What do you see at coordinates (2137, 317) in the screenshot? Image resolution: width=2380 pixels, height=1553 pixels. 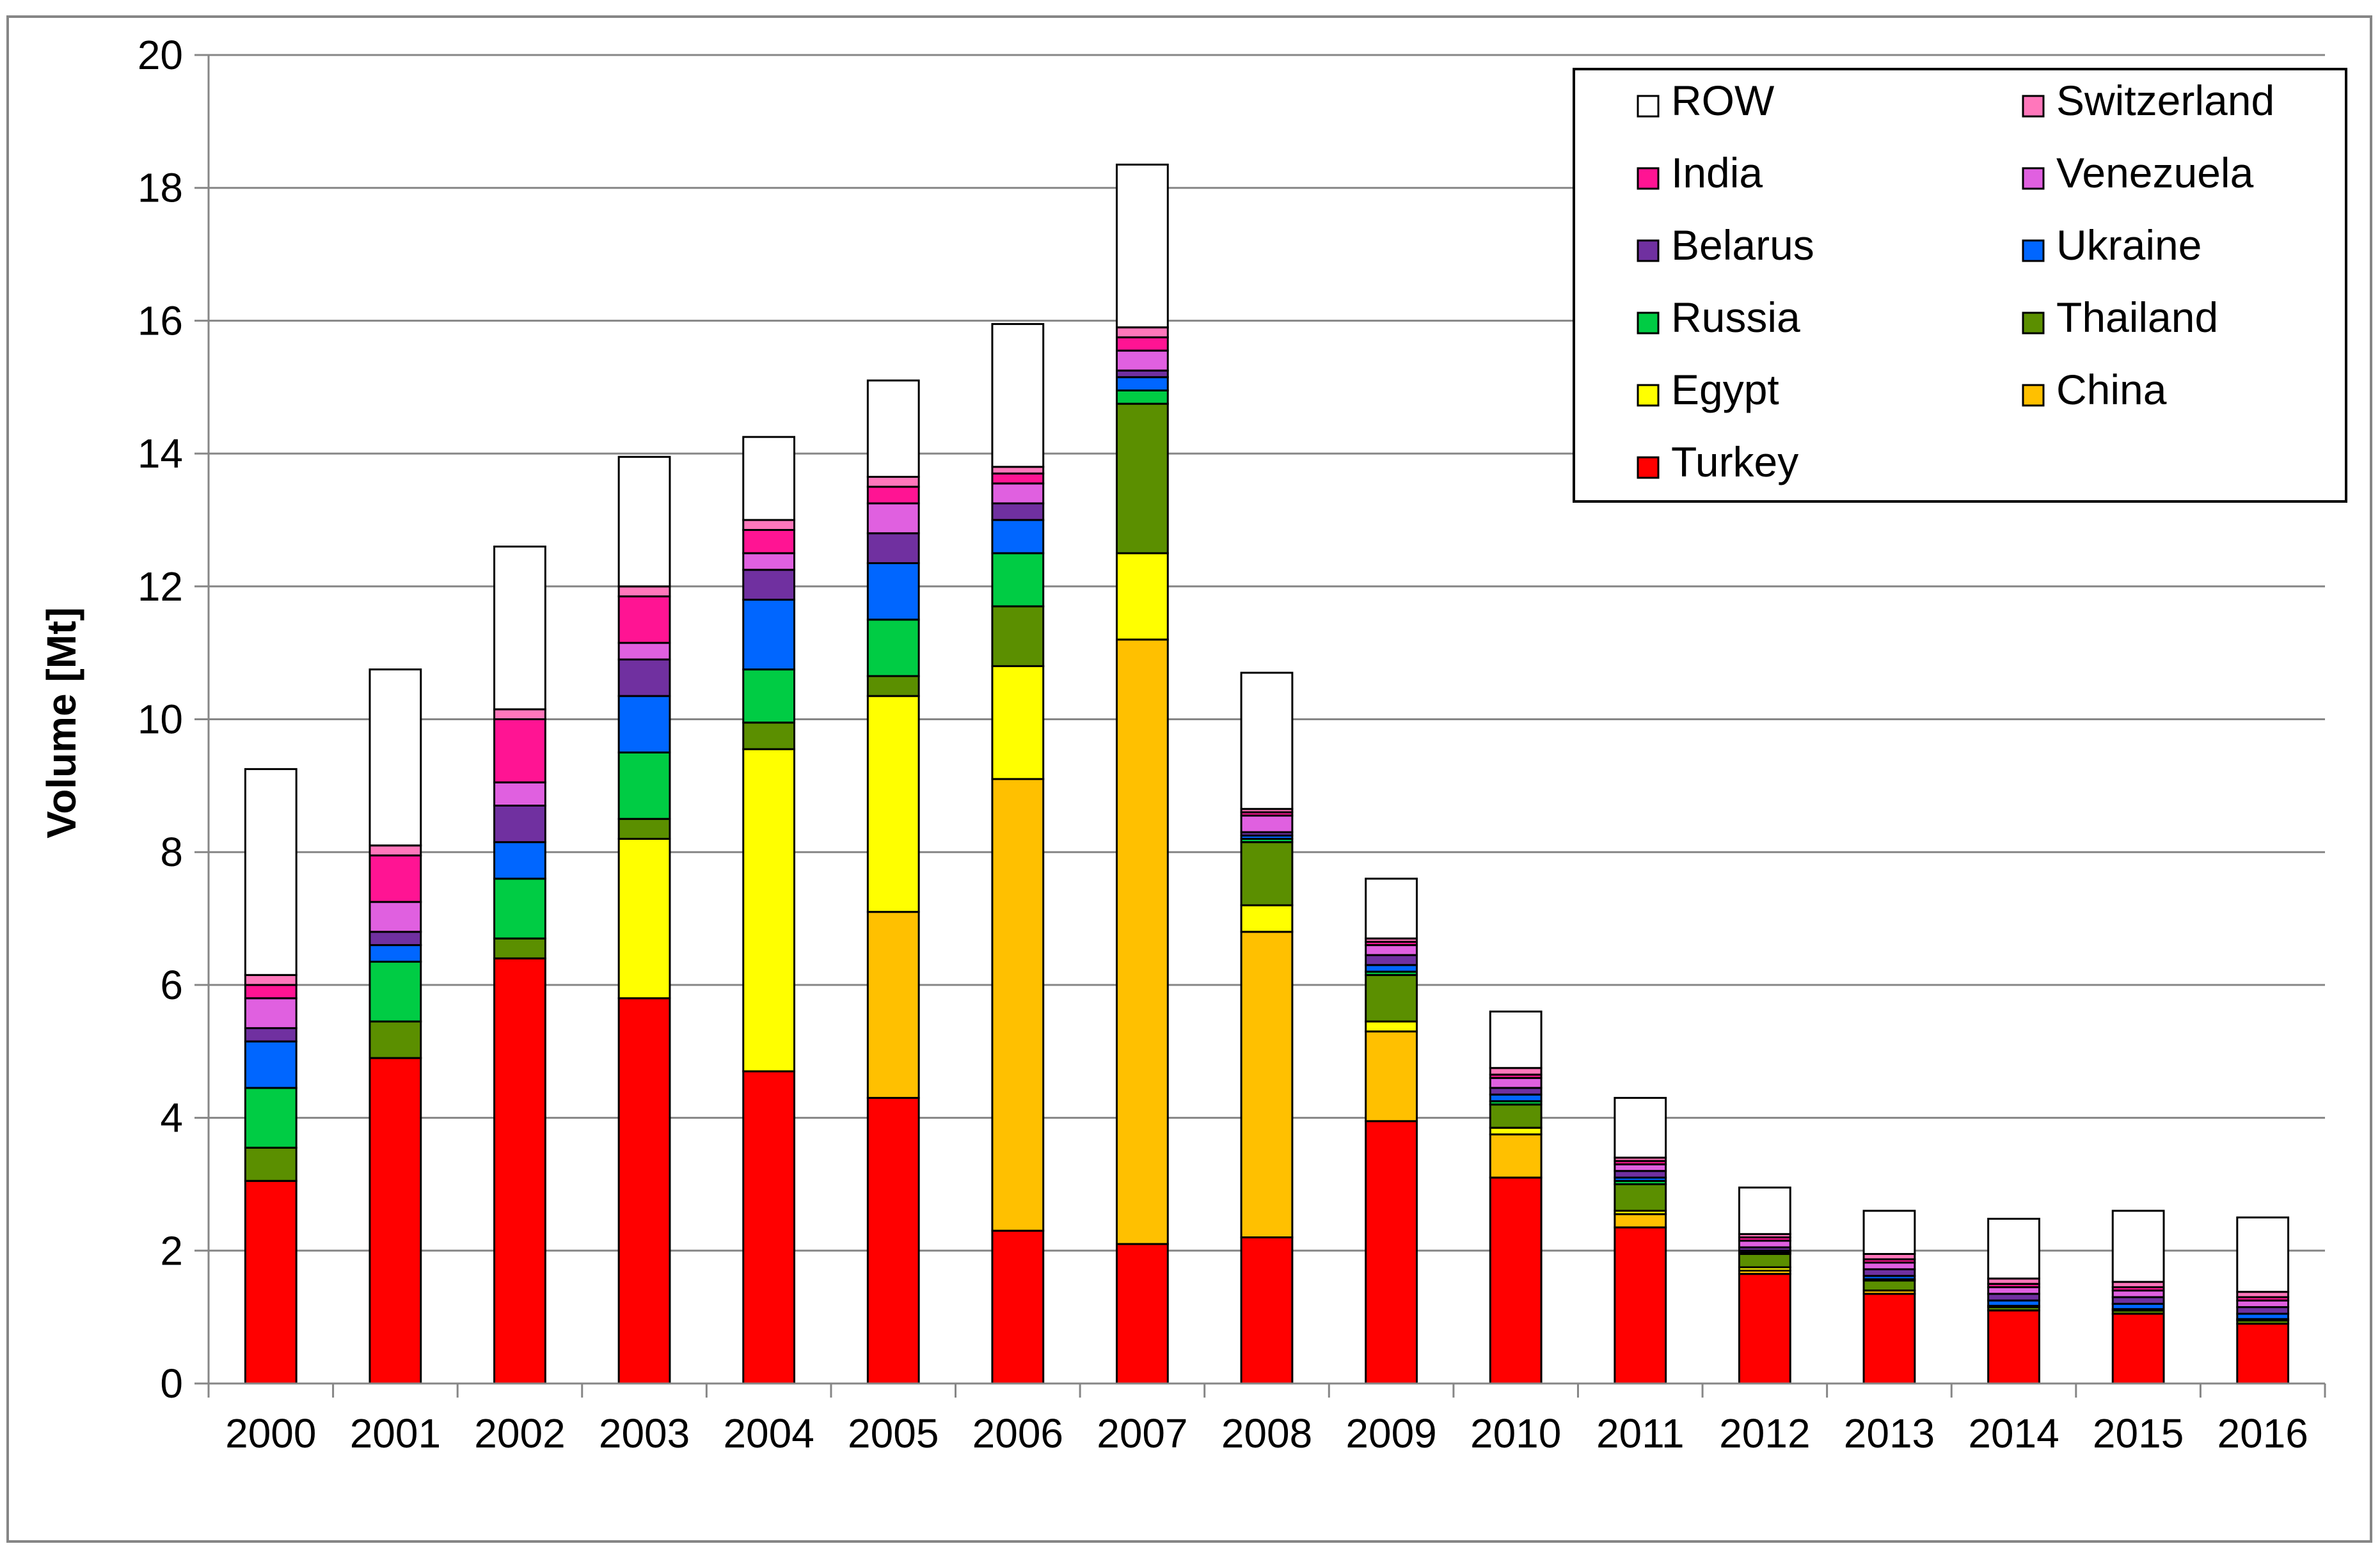 I see `legend-label-thailand: Thailand` at bounding box center [2137, 317].